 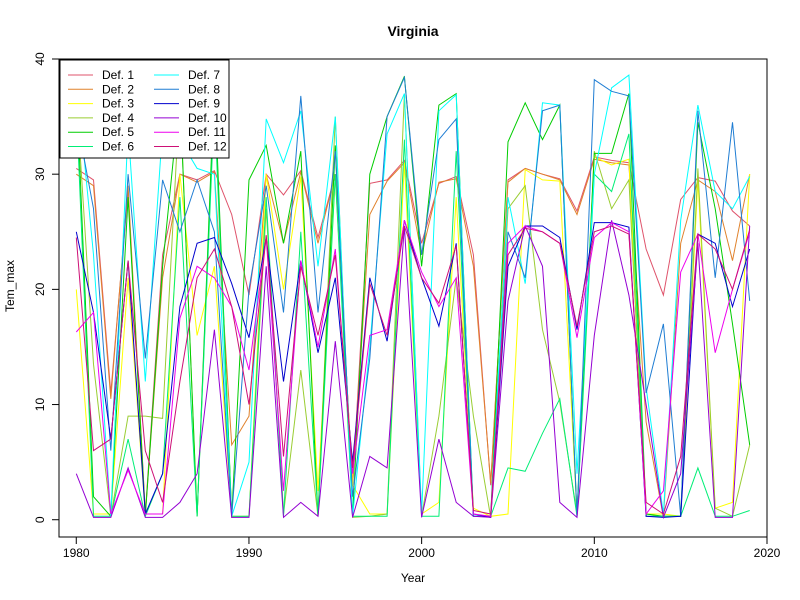 I want to click on chart-title: Virginia, so click(x=412, y=31).